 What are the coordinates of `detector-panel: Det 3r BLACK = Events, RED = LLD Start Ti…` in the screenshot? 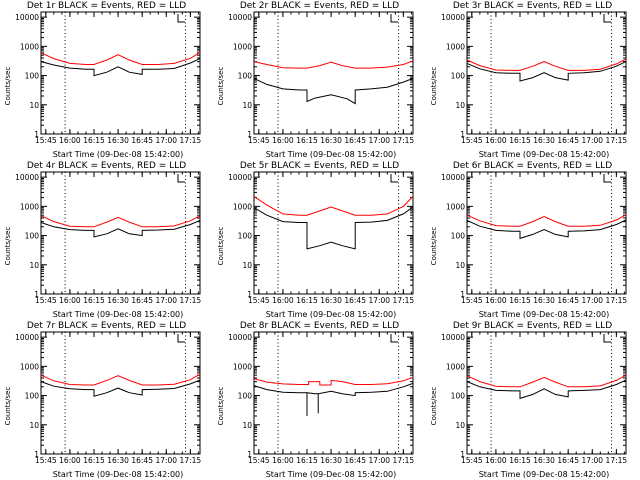 It's located at (532, 80).